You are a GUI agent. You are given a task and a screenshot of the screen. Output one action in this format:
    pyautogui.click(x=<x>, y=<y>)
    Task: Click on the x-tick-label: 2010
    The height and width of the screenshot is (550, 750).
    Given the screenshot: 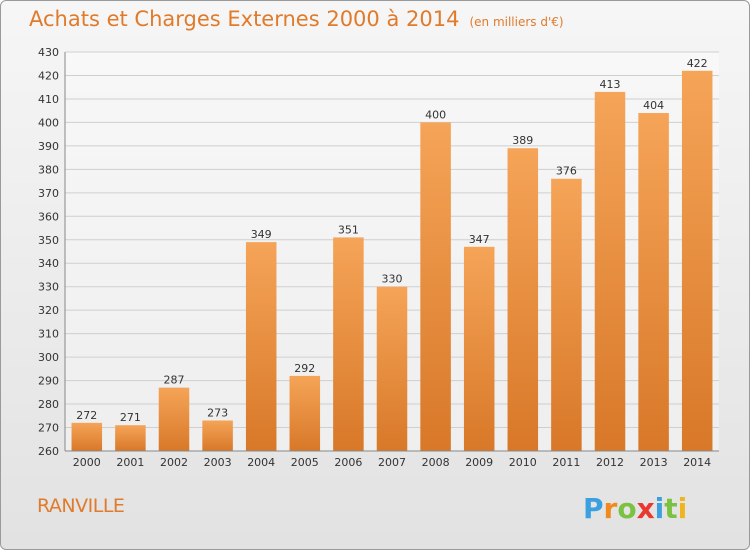 What is the action you would take?
    pyautogui.click(x=523, y=462)
    